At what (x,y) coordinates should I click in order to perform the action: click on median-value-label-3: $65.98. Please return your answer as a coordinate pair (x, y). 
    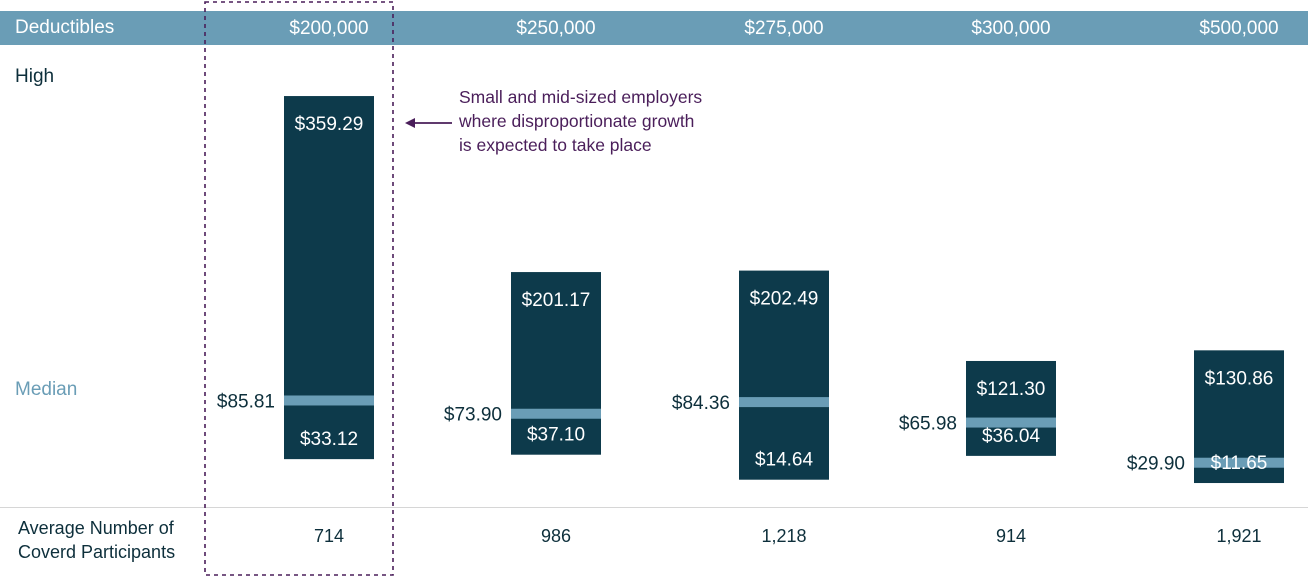
    Looking at the image, I should click on (928, 424).